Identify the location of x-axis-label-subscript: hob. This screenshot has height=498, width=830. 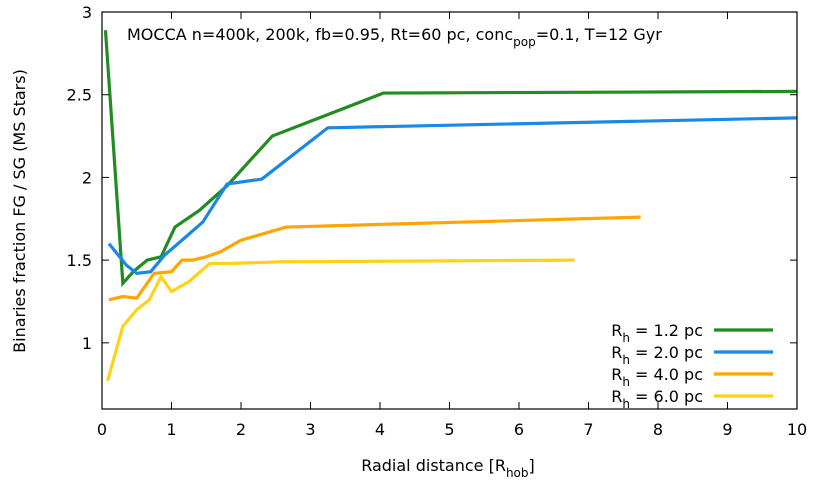
(517, 473).